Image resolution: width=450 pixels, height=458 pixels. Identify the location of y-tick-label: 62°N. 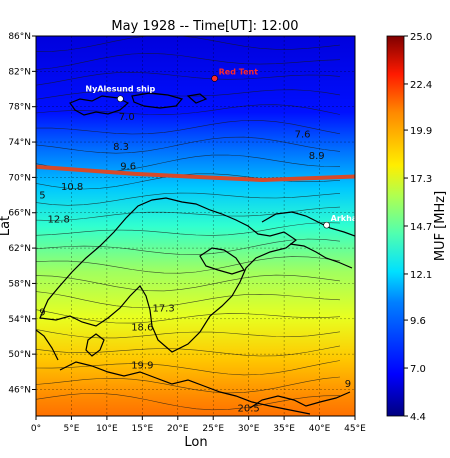
(19, 249).